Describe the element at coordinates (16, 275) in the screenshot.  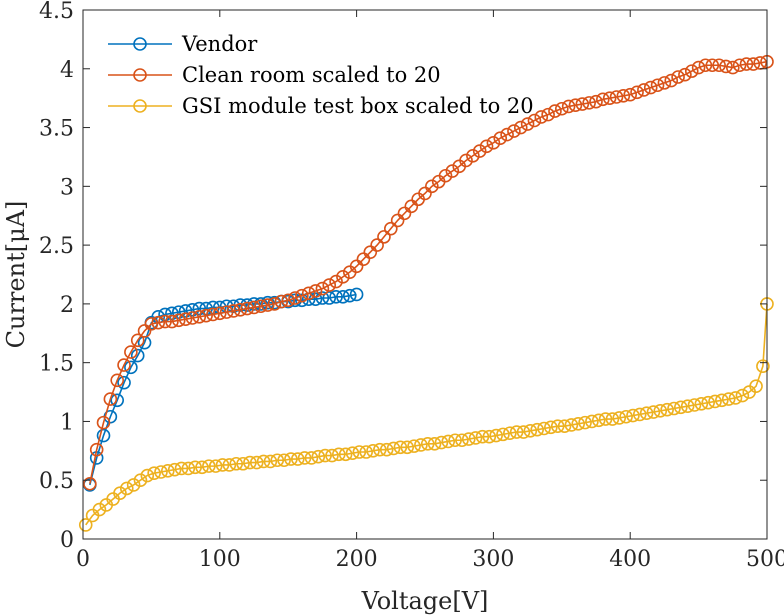
I see `y-axis-title: Current[μA]` at that location.